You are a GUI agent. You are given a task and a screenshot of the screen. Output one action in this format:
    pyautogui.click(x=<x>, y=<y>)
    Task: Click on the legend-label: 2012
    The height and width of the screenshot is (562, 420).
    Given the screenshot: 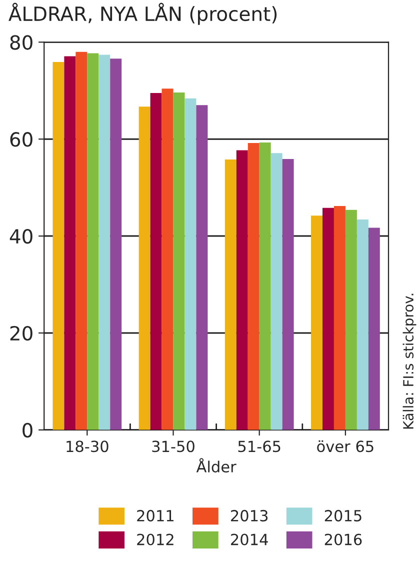 What is the action you would take?
    pyautogui.click(x=155, y=540)
    